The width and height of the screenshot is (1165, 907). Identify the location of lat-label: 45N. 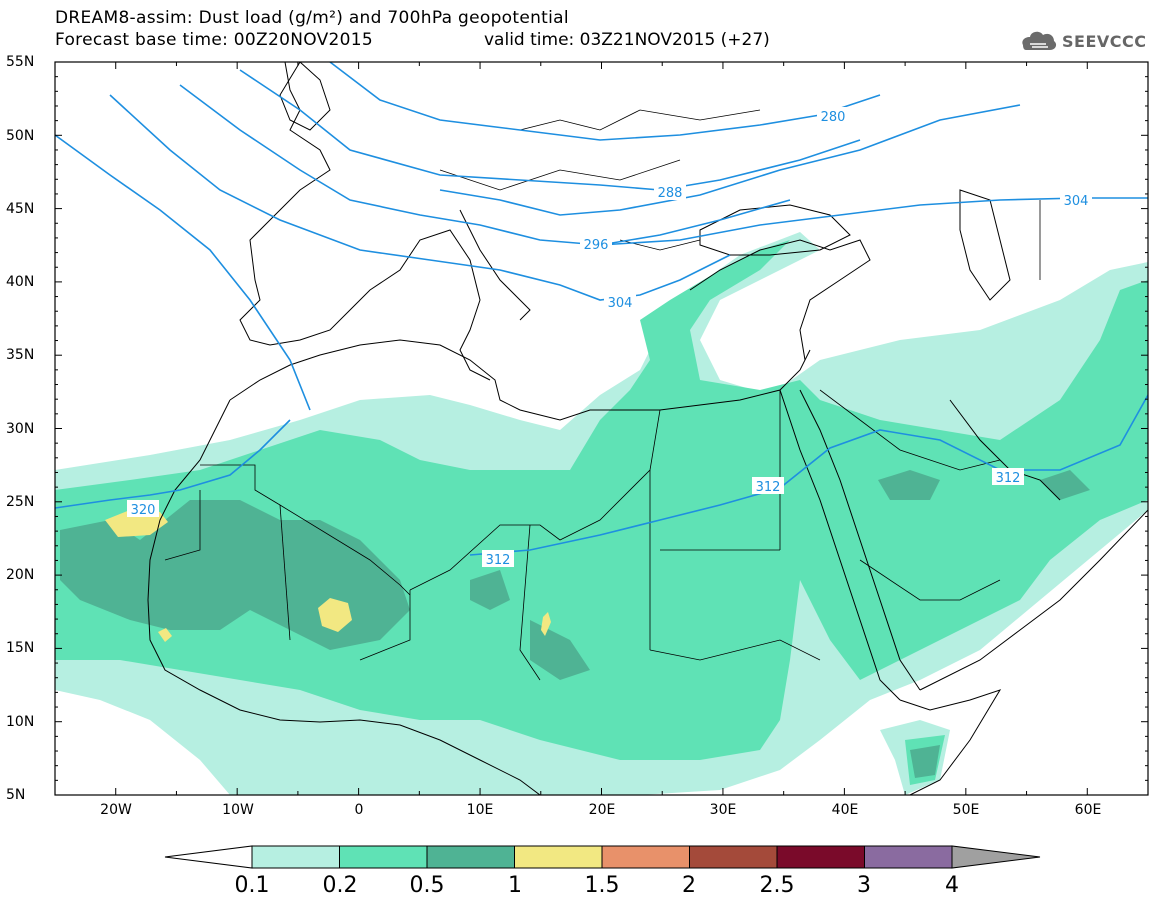
(20, 209).